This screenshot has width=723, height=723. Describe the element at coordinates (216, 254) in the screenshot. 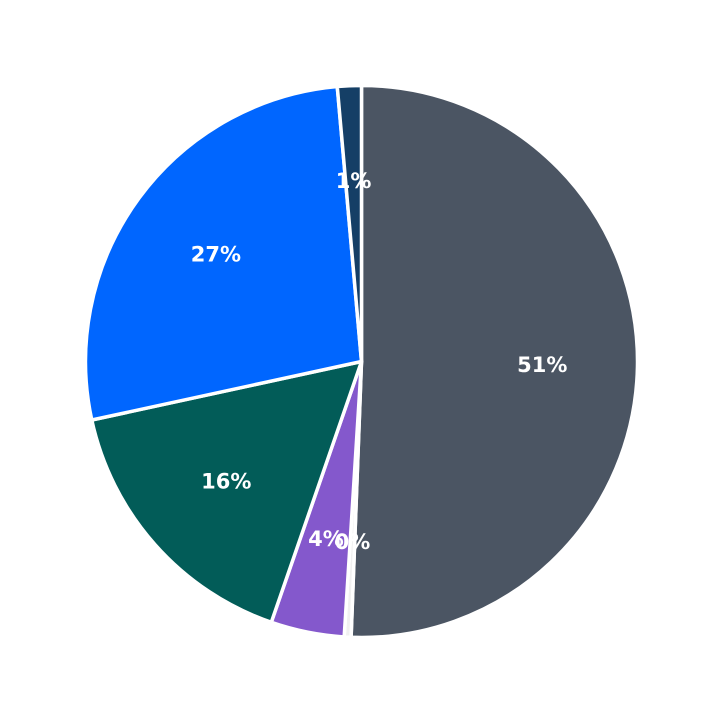

I see `slice-label-4: 27%` at that location.